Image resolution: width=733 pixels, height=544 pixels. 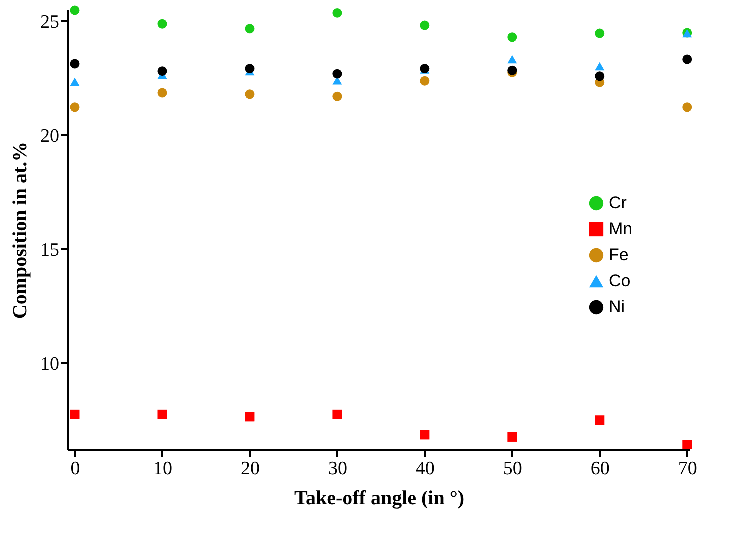 I want to click on legend-label: Co, so click(x=620, y=281).